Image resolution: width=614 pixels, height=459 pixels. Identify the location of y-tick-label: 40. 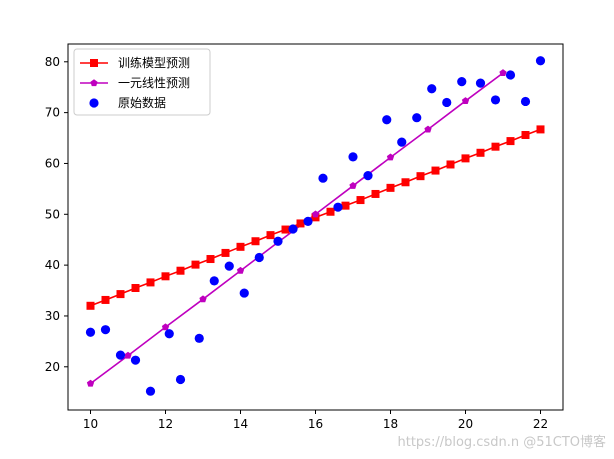
(52, 265).